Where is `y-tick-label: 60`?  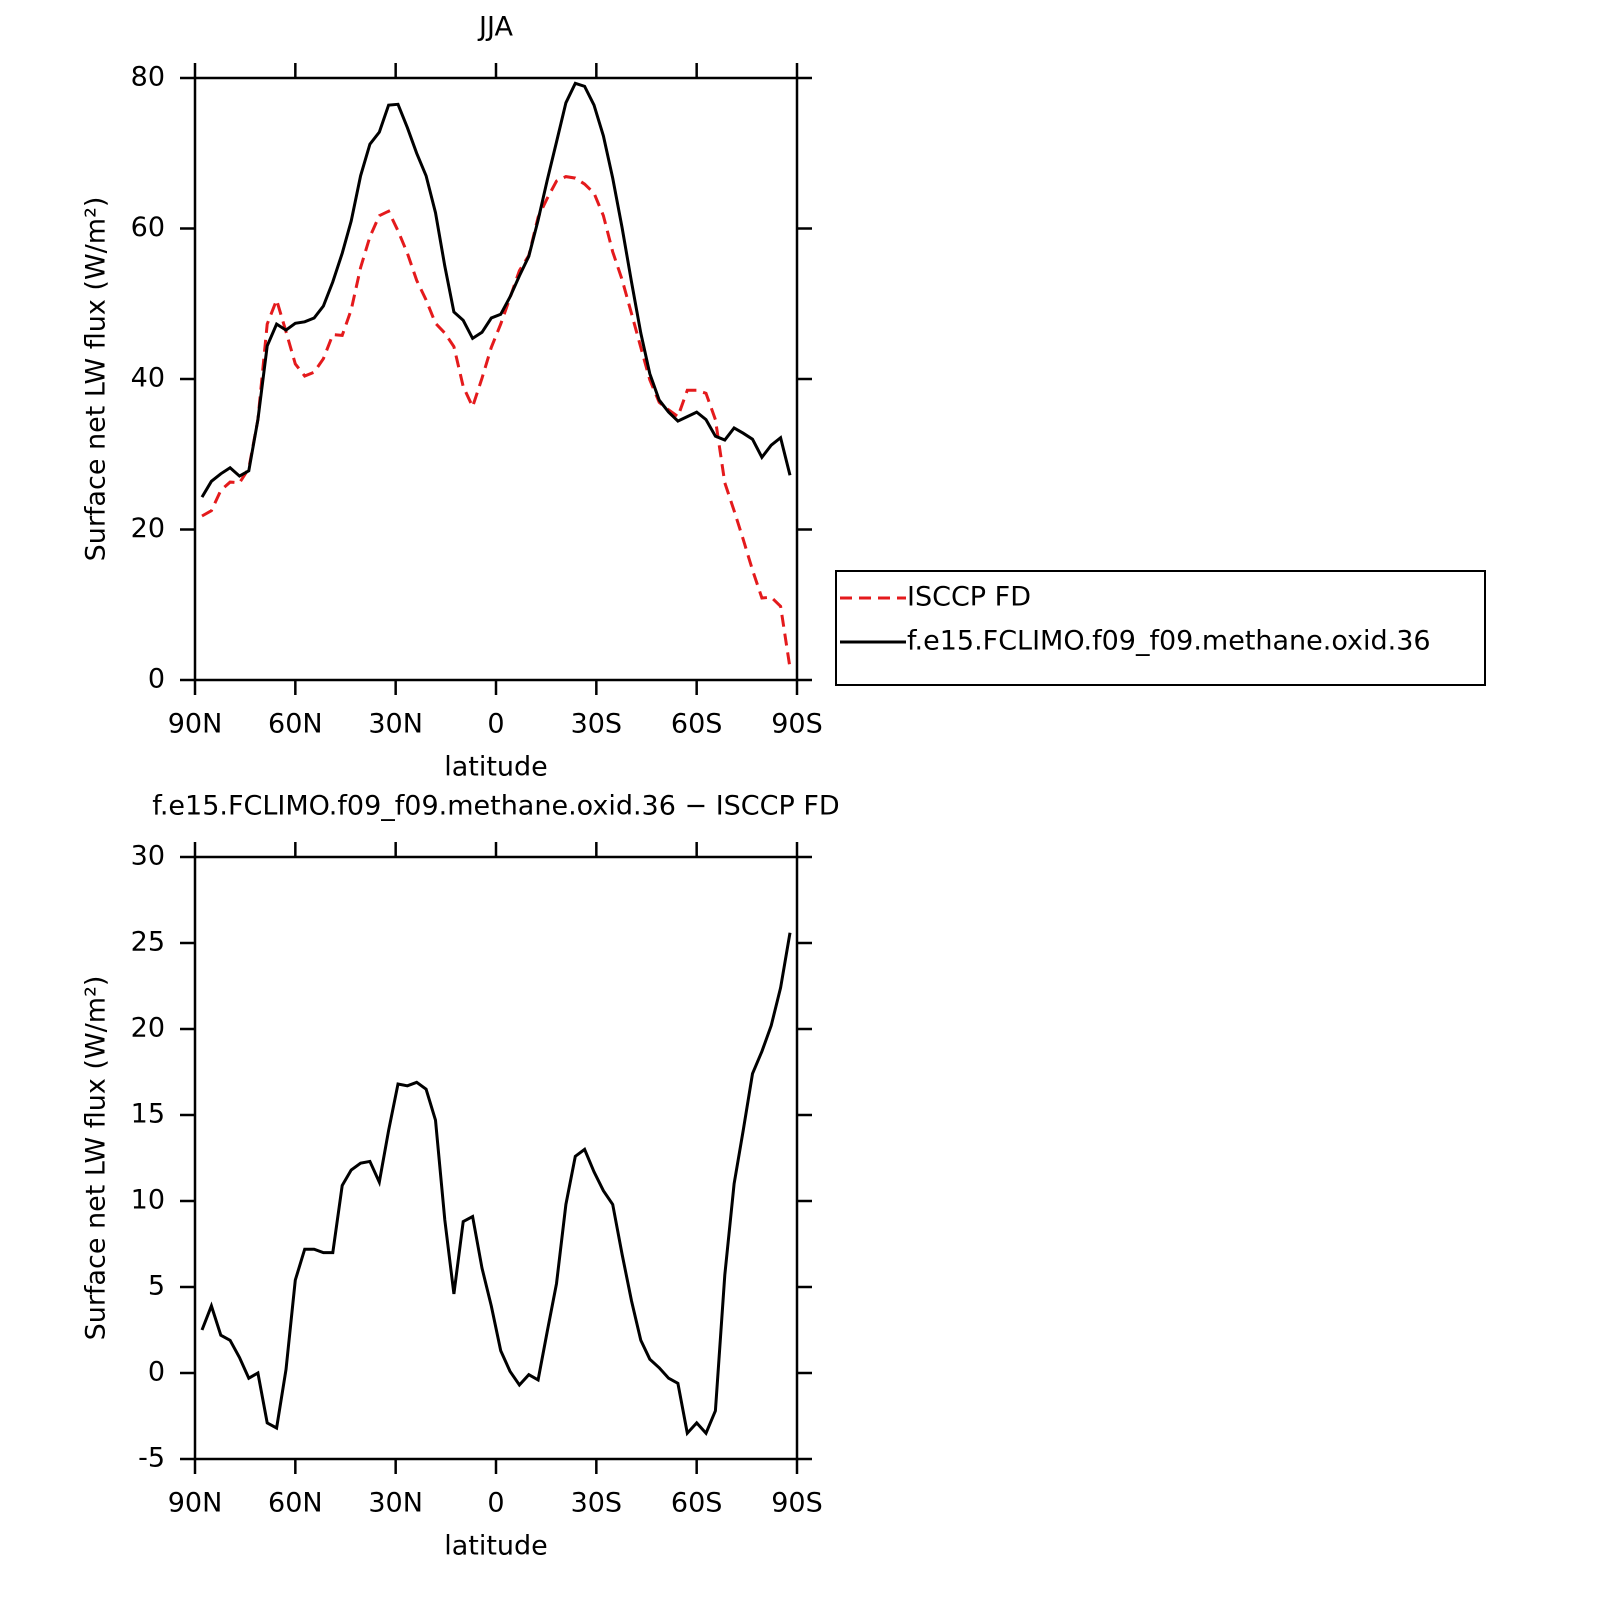 y-tick-label: 60 is located at coordinates (148, 227).